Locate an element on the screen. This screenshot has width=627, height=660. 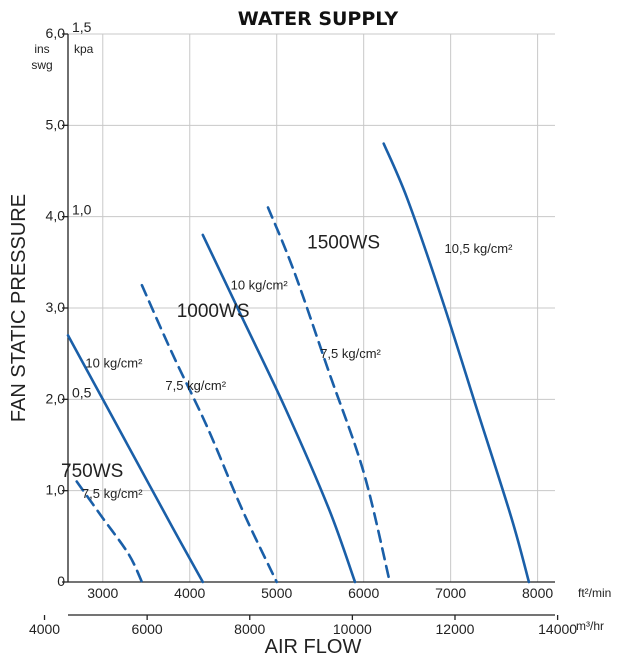
x-bottom-tick-label: 4000 is located at coordinates (44, 629).